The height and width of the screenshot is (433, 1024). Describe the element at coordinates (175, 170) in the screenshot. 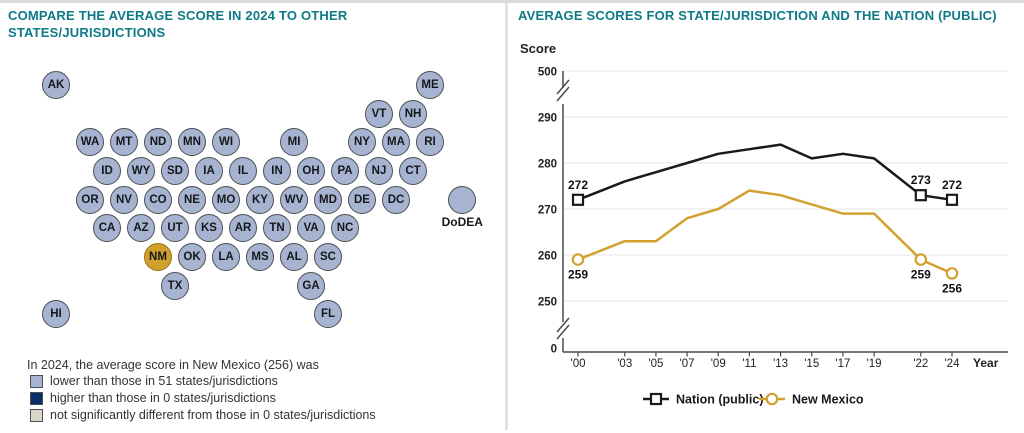

I see `state-circle-SD: SD` at that location.